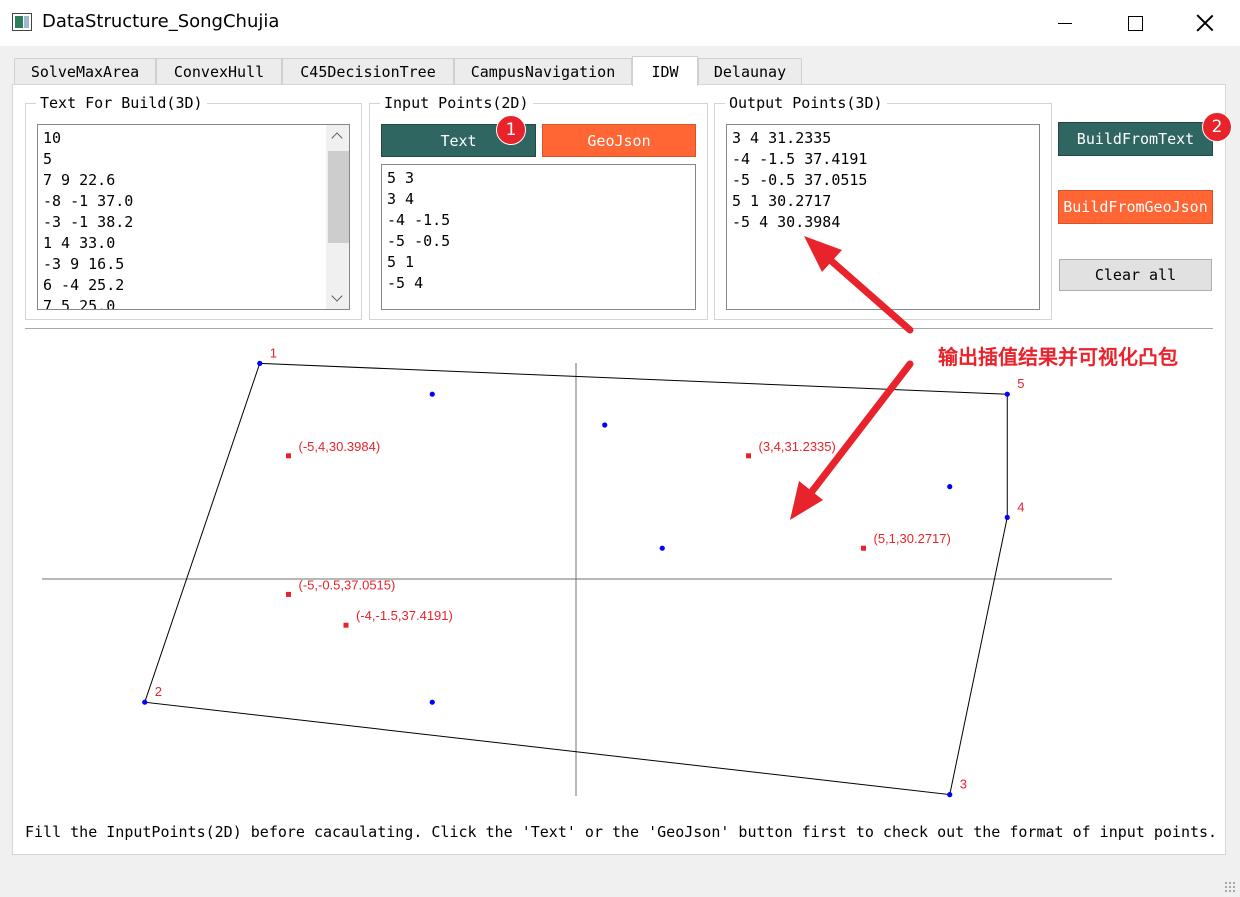 The height and width of the screenshot is (897, 1240). Describe the element at coordinates (912, 538) in the screenshot. I see `interpolated-point-label: (5,1,30.2717)` at that location.